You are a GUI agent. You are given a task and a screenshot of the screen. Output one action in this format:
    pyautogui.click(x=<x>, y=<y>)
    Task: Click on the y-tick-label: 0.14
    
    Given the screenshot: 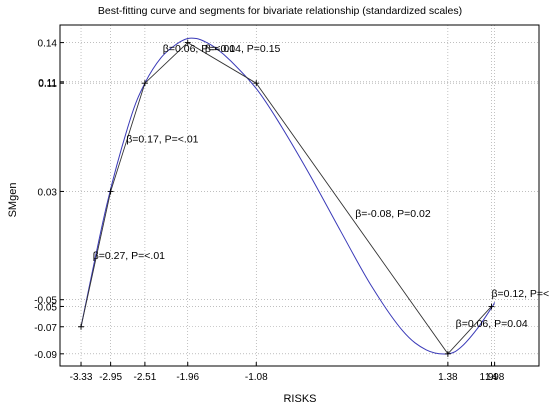 What is the action you would take?
    pyautogui.click(x=48, y=44)
    